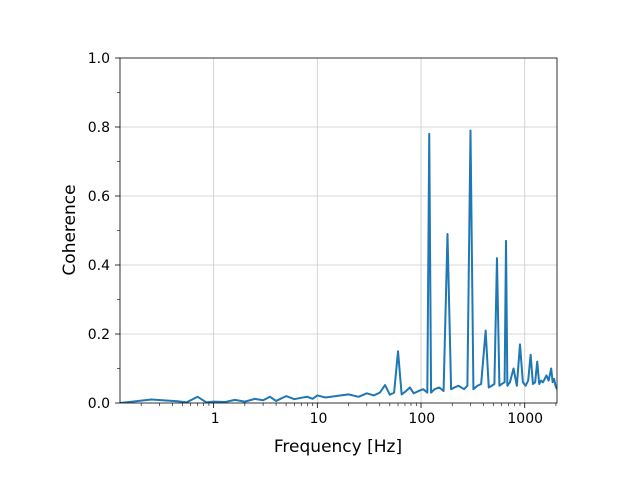  What do you see at coordinates (99, 197) in the screenshot?
I see `y-tick-label-0-6: 0.6` at bounding box center [99, 197].